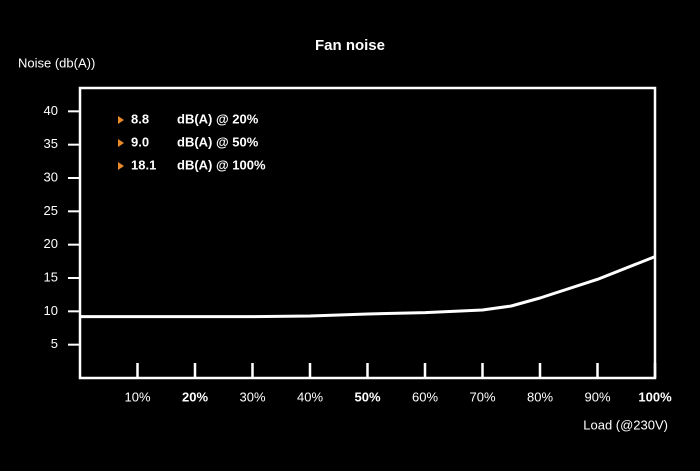  What do you see at coordinates (54, 343) in the screenshot?
I see `y-tick-label: 5` at bounding box center [54, 343].